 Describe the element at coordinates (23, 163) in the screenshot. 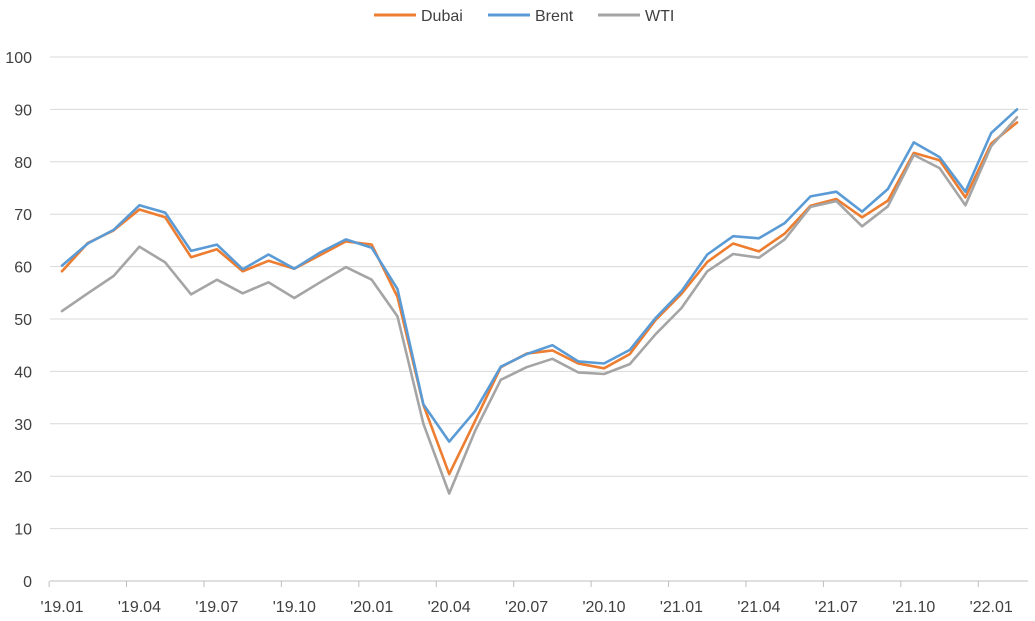

I see `y-tick-label: 80` at that location.